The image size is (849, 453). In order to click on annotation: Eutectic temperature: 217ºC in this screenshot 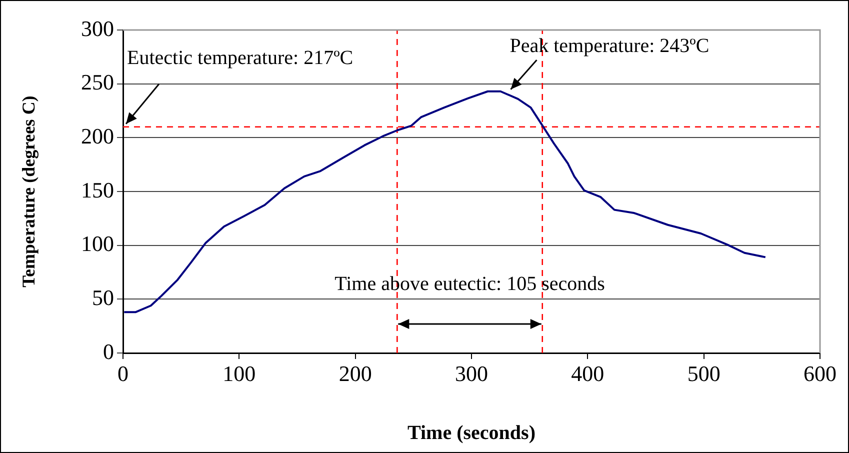, I will do `click(240, 58)`.